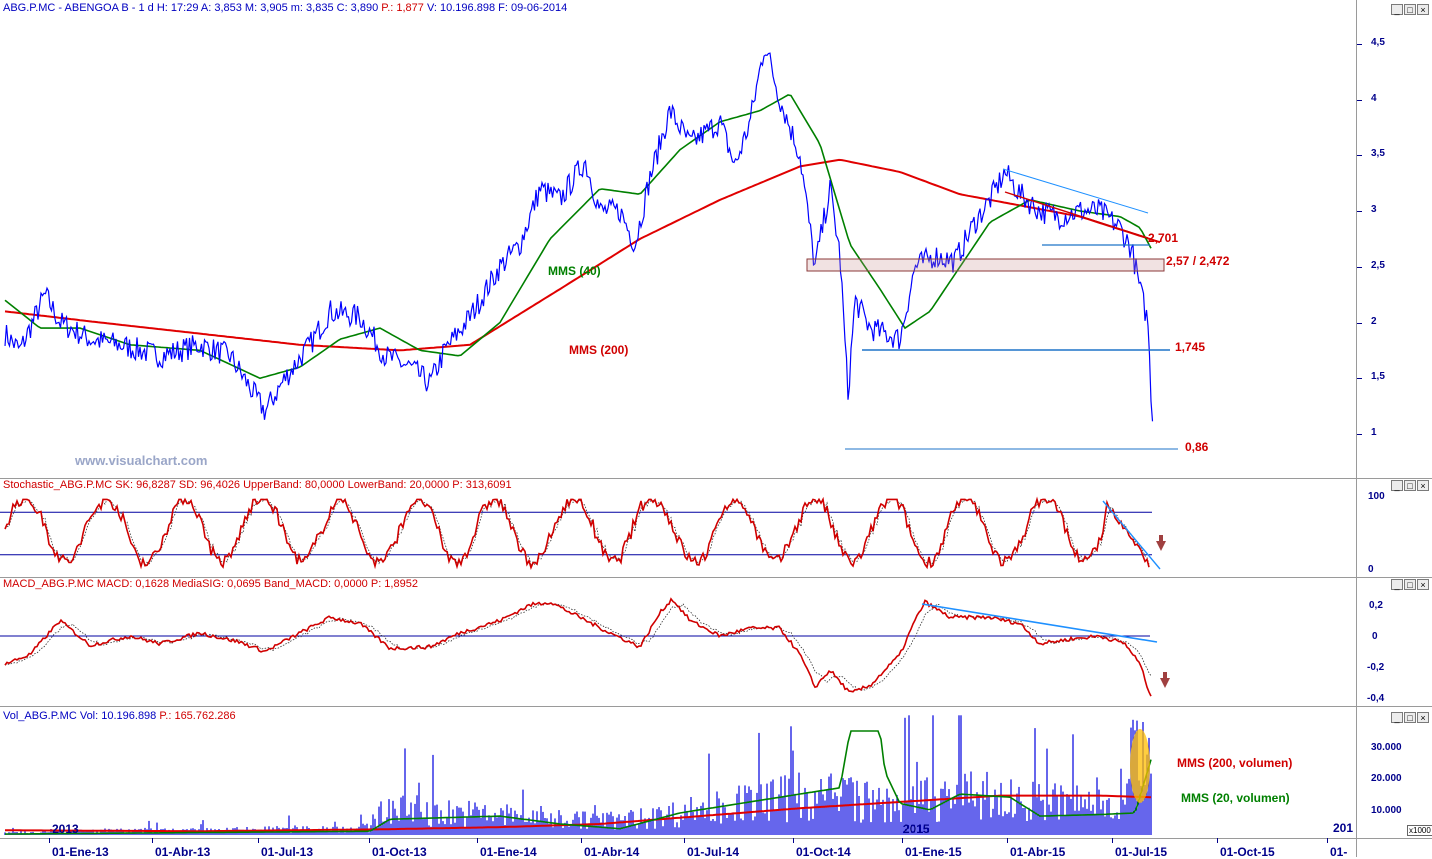 The image size is (1432, 859). I want to click on stoch-tick-100: 100, so click(1376, 496).